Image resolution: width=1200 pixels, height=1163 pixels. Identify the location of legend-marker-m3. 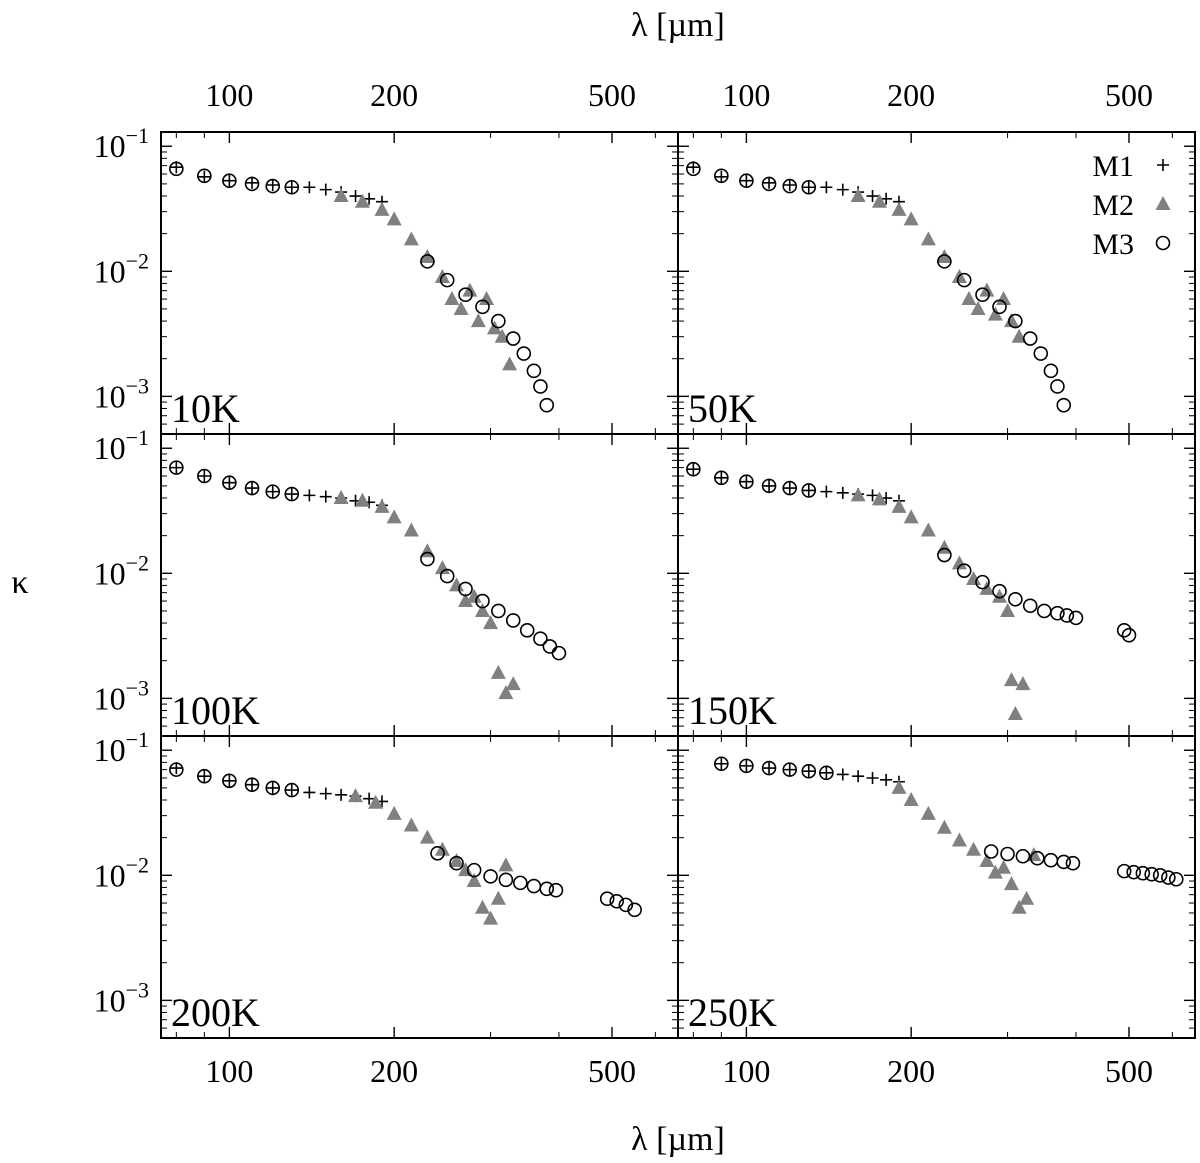
(1163, 243).